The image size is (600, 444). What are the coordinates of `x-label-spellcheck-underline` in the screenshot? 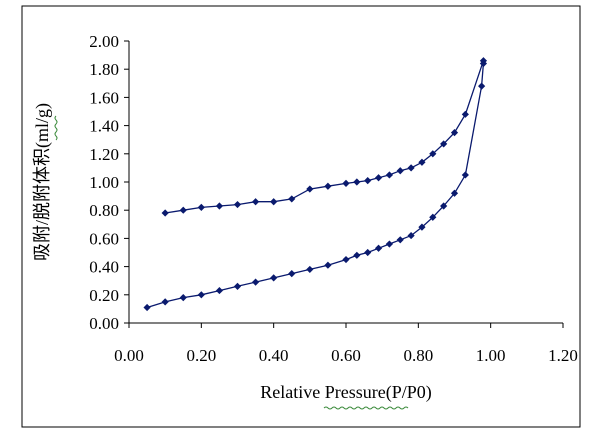 It's located at (366, 408).